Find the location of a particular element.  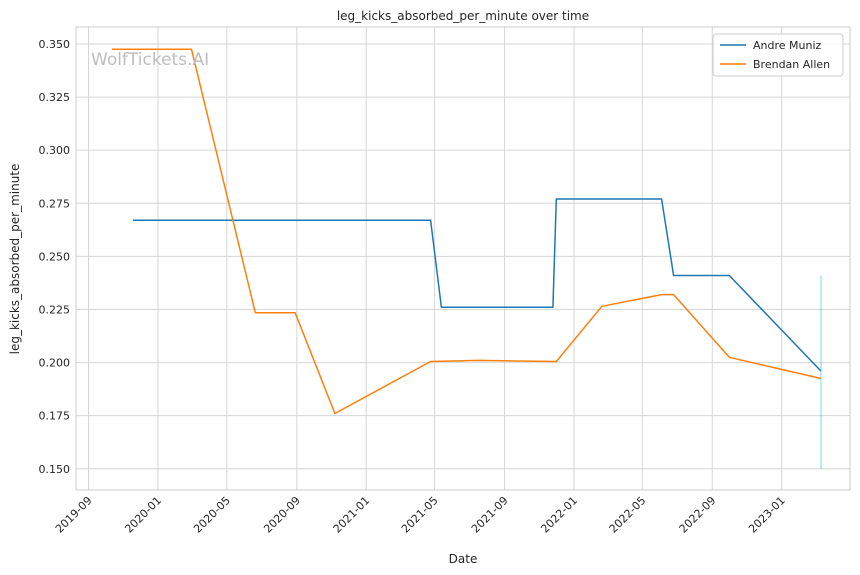

x-tick-label-2022-09: 2022-09 is located at coordinates (698, 515).